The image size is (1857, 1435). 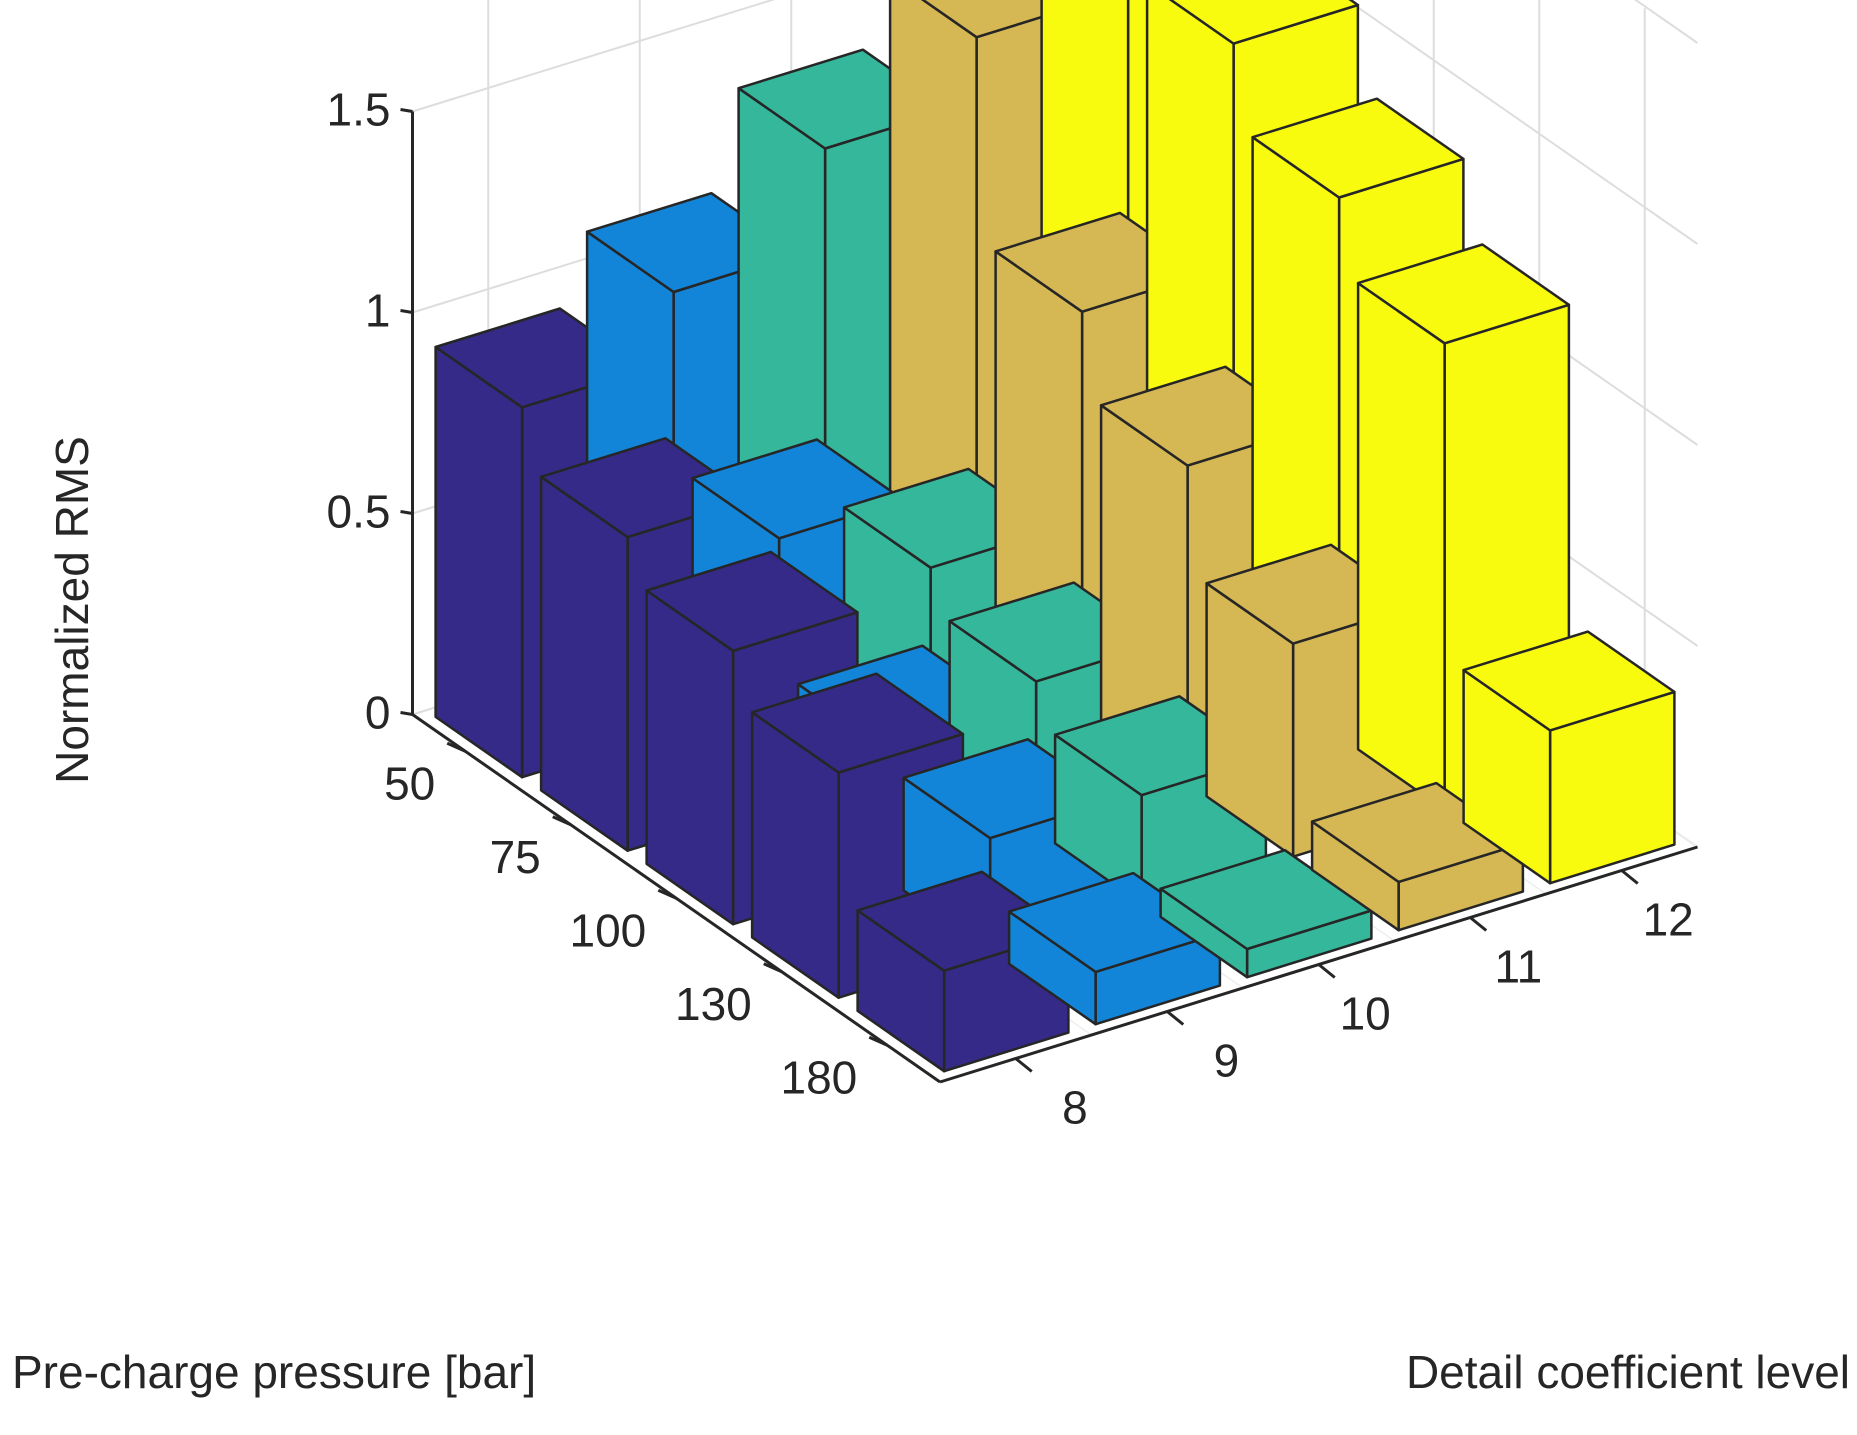 I want to click on y-tick-label: 50, so click(x=409, y=783).